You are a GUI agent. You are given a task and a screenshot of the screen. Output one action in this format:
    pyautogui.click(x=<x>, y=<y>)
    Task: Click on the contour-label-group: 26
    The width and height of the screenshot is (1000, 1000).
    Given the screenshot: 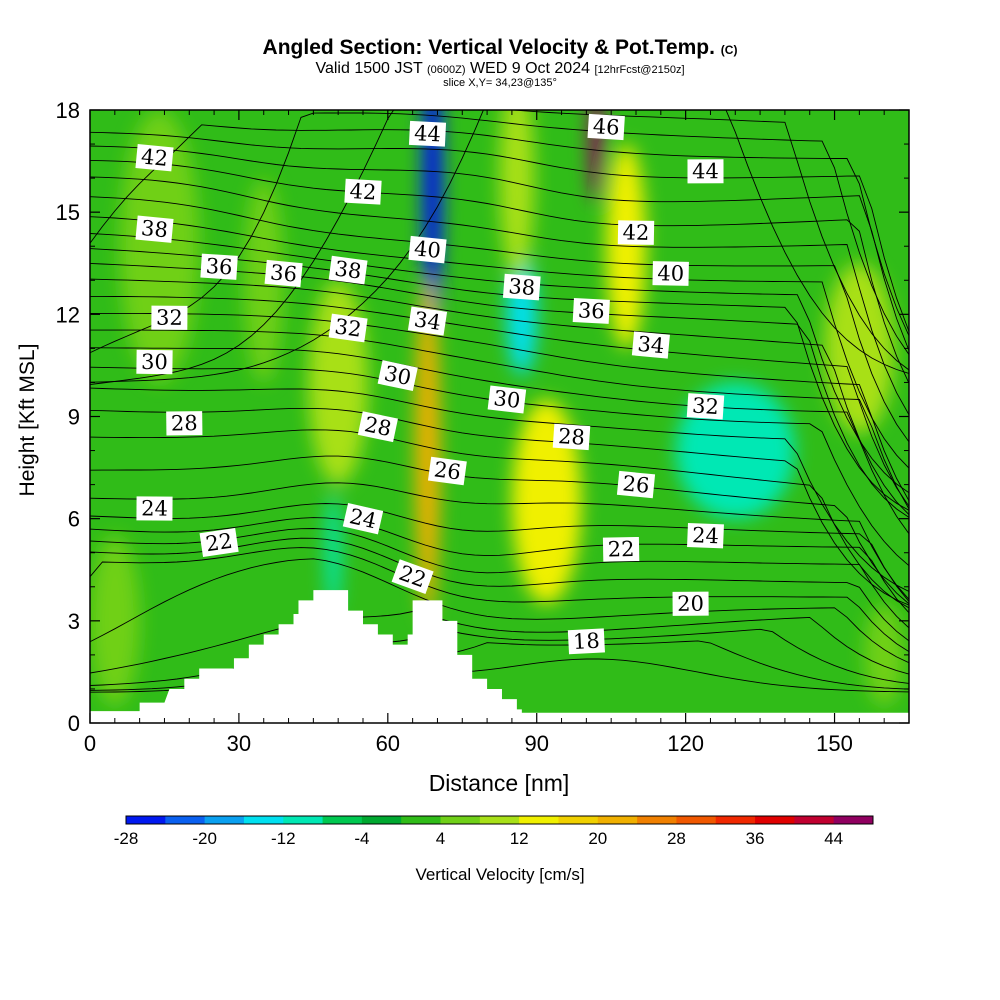 What is the action you would take?
    pyautogui.click(x=636, y=484)
    